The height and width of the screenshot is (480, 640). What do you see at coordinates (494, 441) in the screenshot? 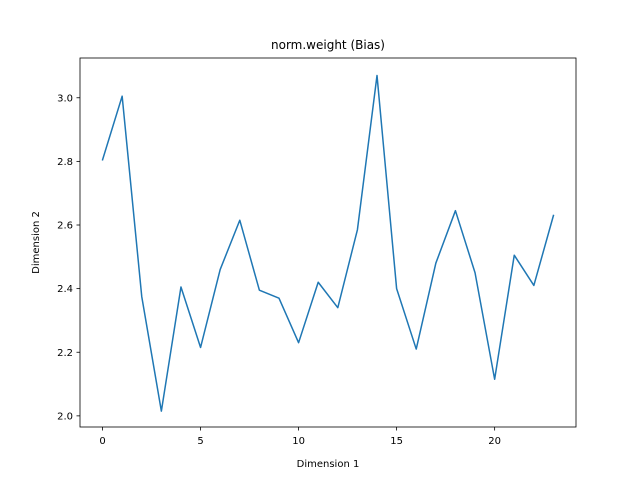
I see `x-tick-label-20: 20` at bounding box center [494, 441].